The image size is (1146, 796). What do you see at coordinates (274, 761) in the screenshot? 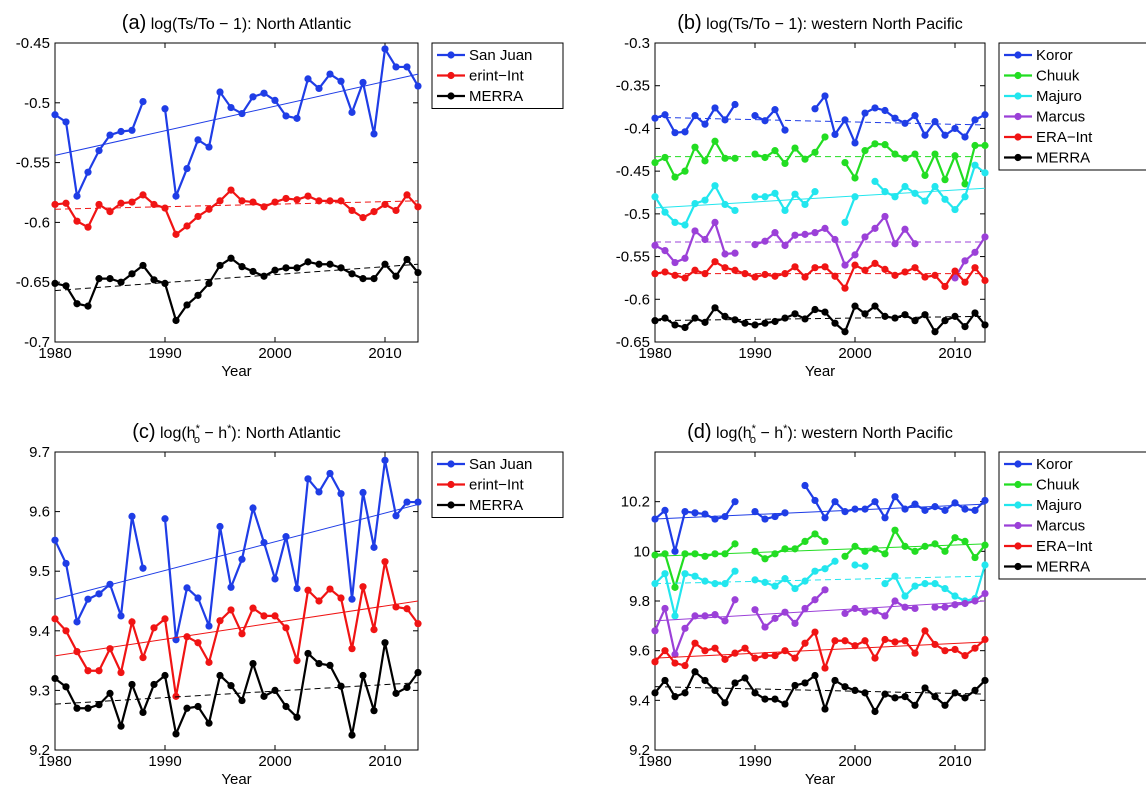
I see `x-tick-label: 2000` at bounding box center [274, 761].